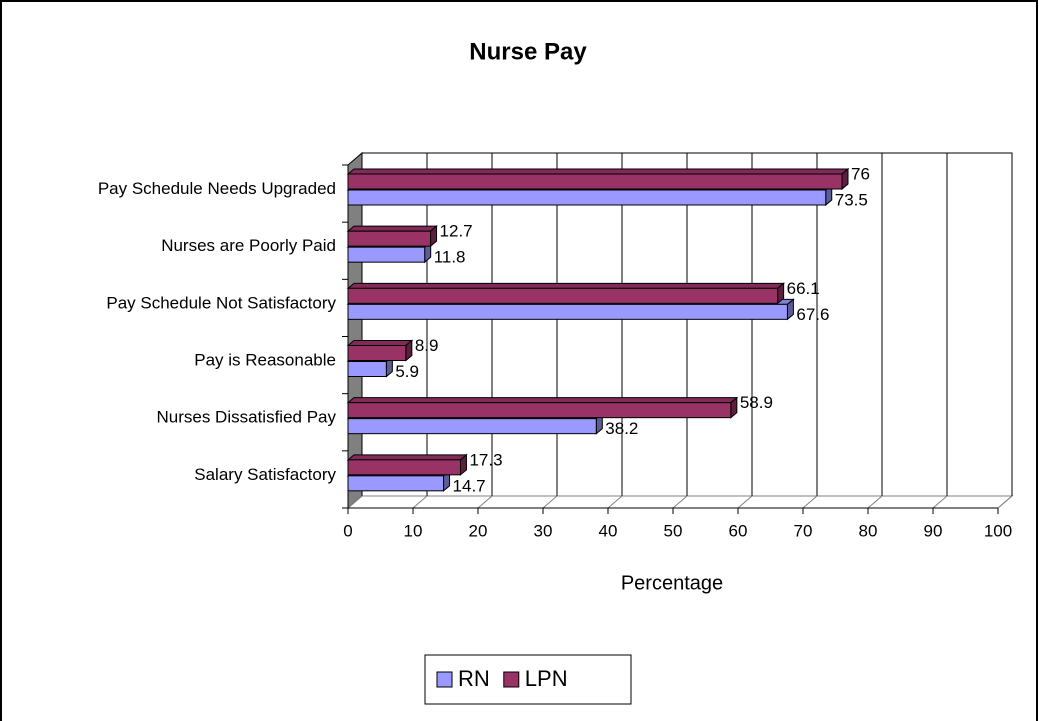 This screenshot has height=721, width=1039. Describe the element at coordinates (478, 530) in the screenshot. I see `x-tick-label: 20` at that location.